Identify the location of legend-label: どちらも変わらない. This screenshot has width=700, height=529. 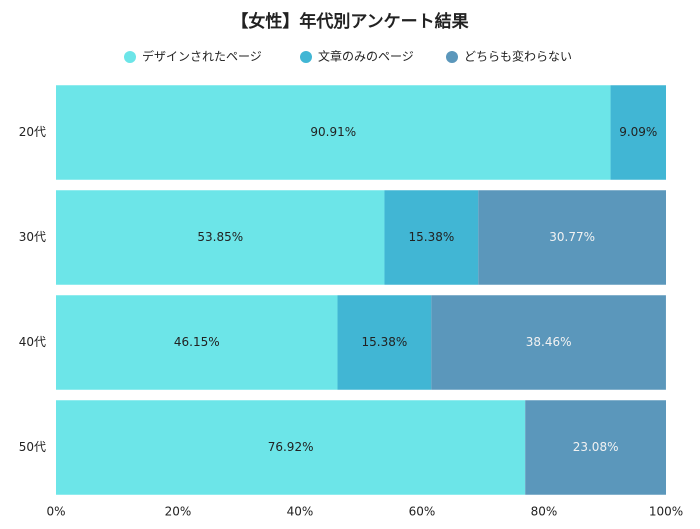
(518, 56).